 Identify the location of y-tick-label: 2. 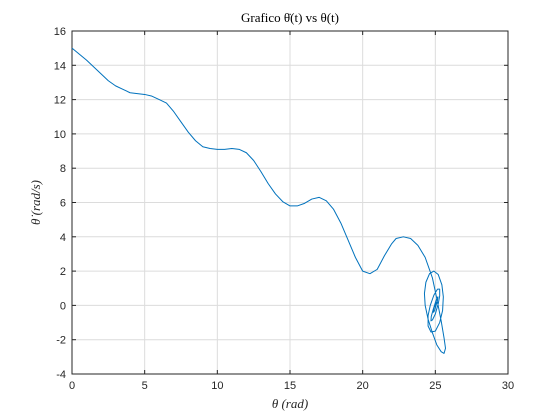
(63, 272).